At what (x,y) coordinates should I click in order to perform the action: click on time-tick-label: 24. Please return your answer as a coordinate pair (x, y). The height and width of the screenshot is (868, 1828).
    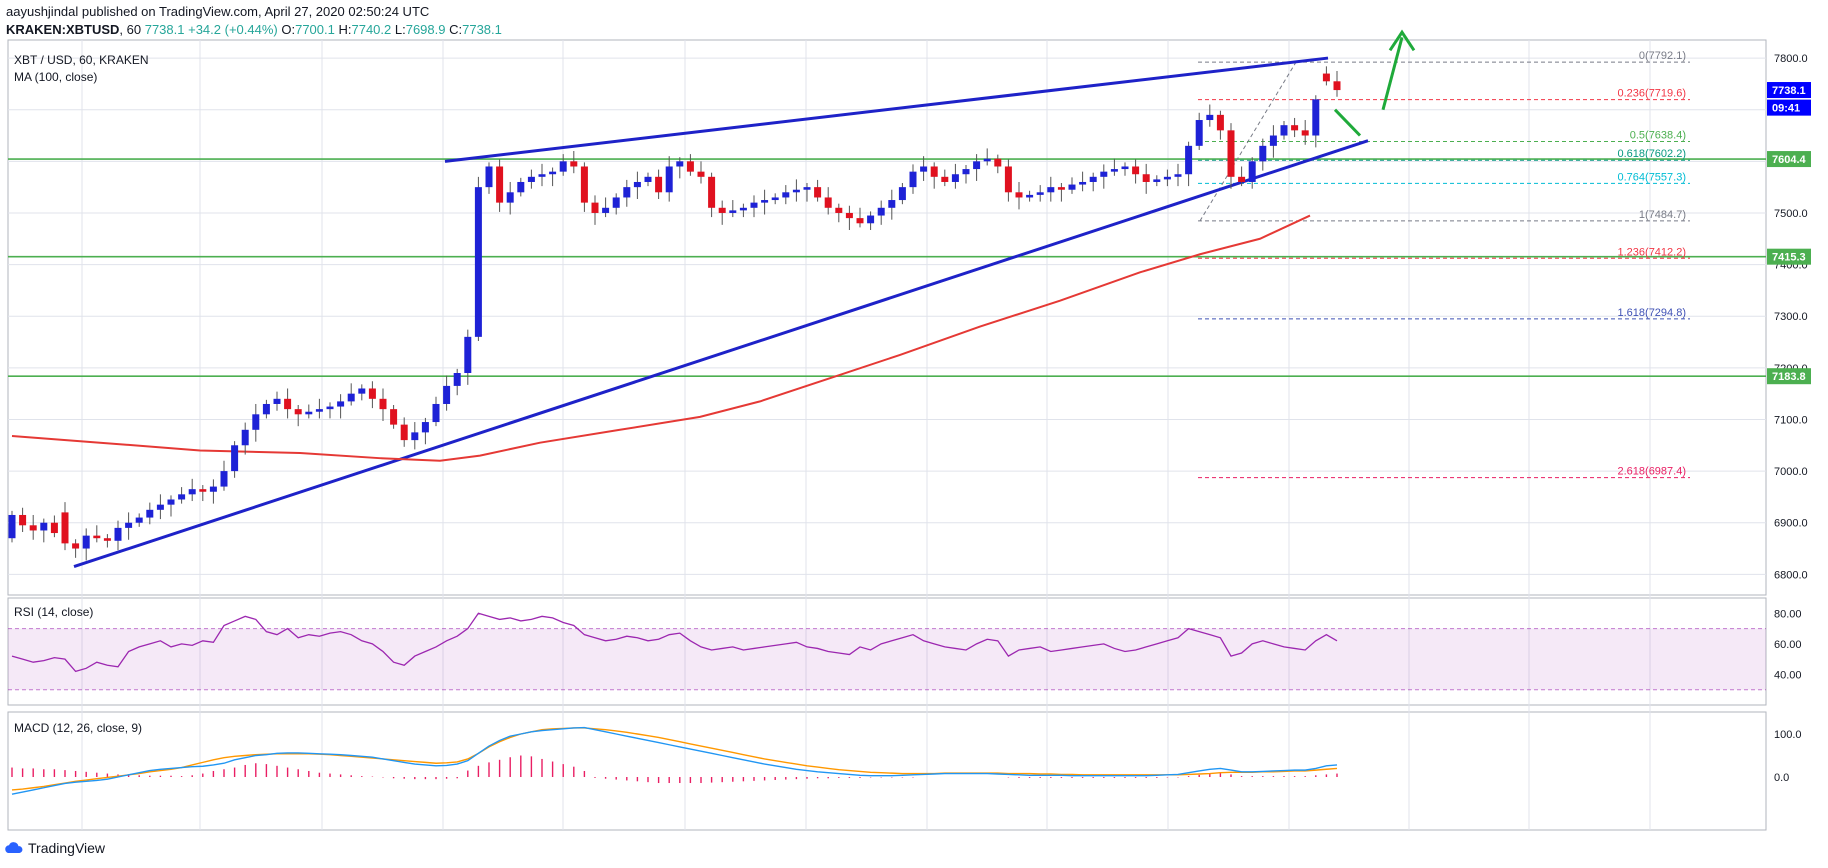
    Looking at the image, I should click on (563, 839).